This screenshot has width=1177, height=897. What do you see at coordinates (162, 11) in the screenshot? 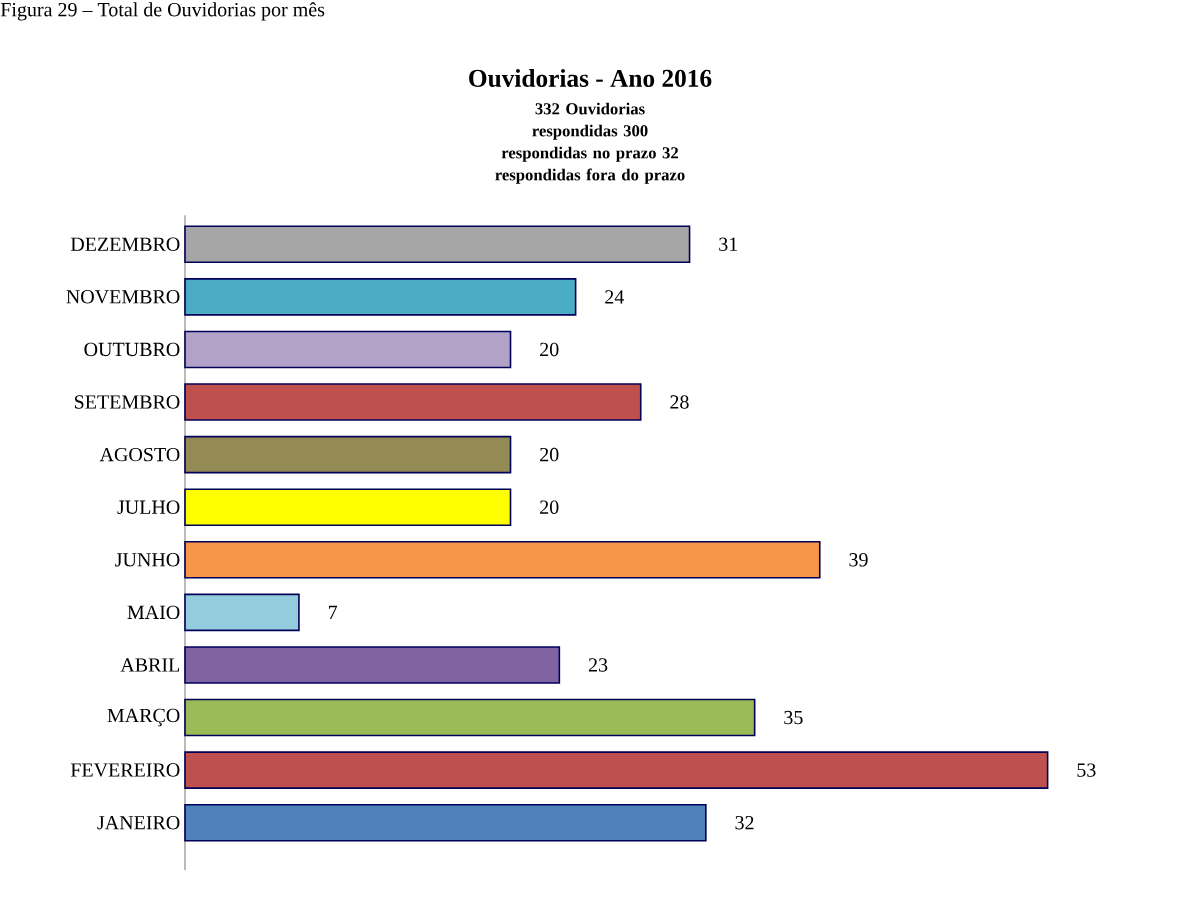
I see `text: Figura 29 – Total de Ouvidorias por mês` at bounding box center [162, 11].